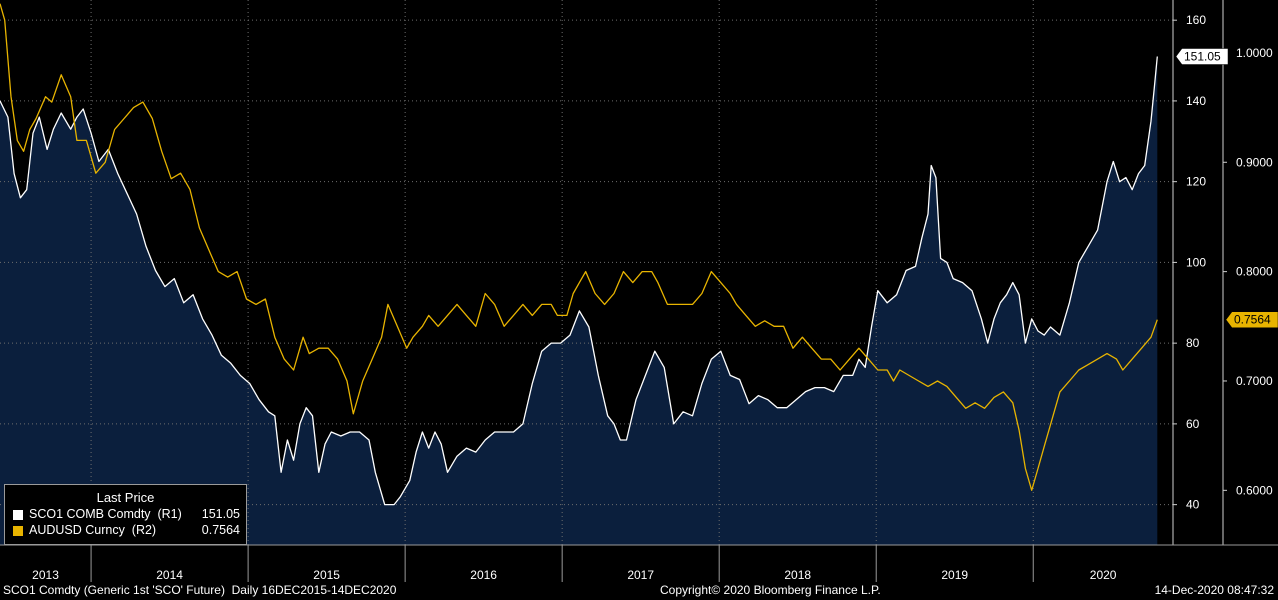 The width and height of the screenshot is (1278, 600). I want to click on legend-item-label: SCO1 COMB Comdty (R1), so click(105, 514).